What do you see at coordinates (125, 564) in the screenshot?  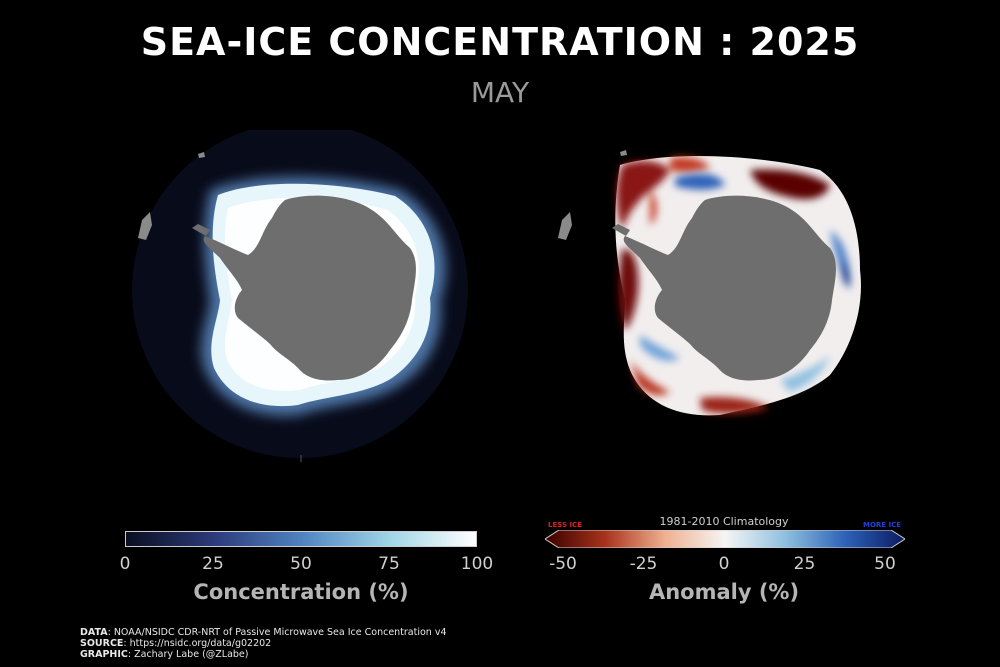 I see `concentration-tick: 0` at bounding box center [125, 564].